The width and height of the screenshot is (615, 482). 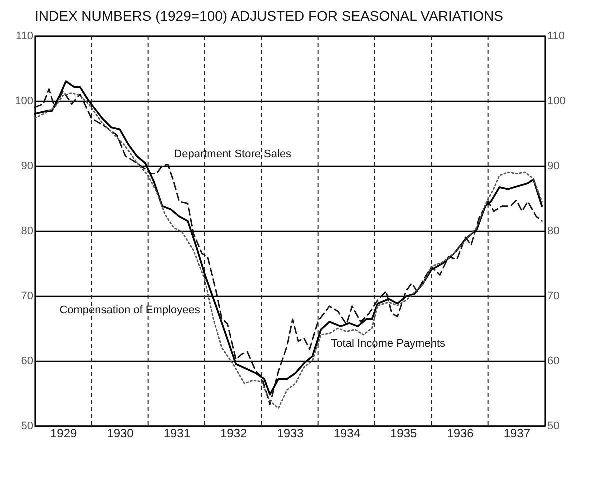 What do you see at coordinates (24, 102) in the screenshot?
I see `y-tick-label: 100` at bounding box center [24, 102].